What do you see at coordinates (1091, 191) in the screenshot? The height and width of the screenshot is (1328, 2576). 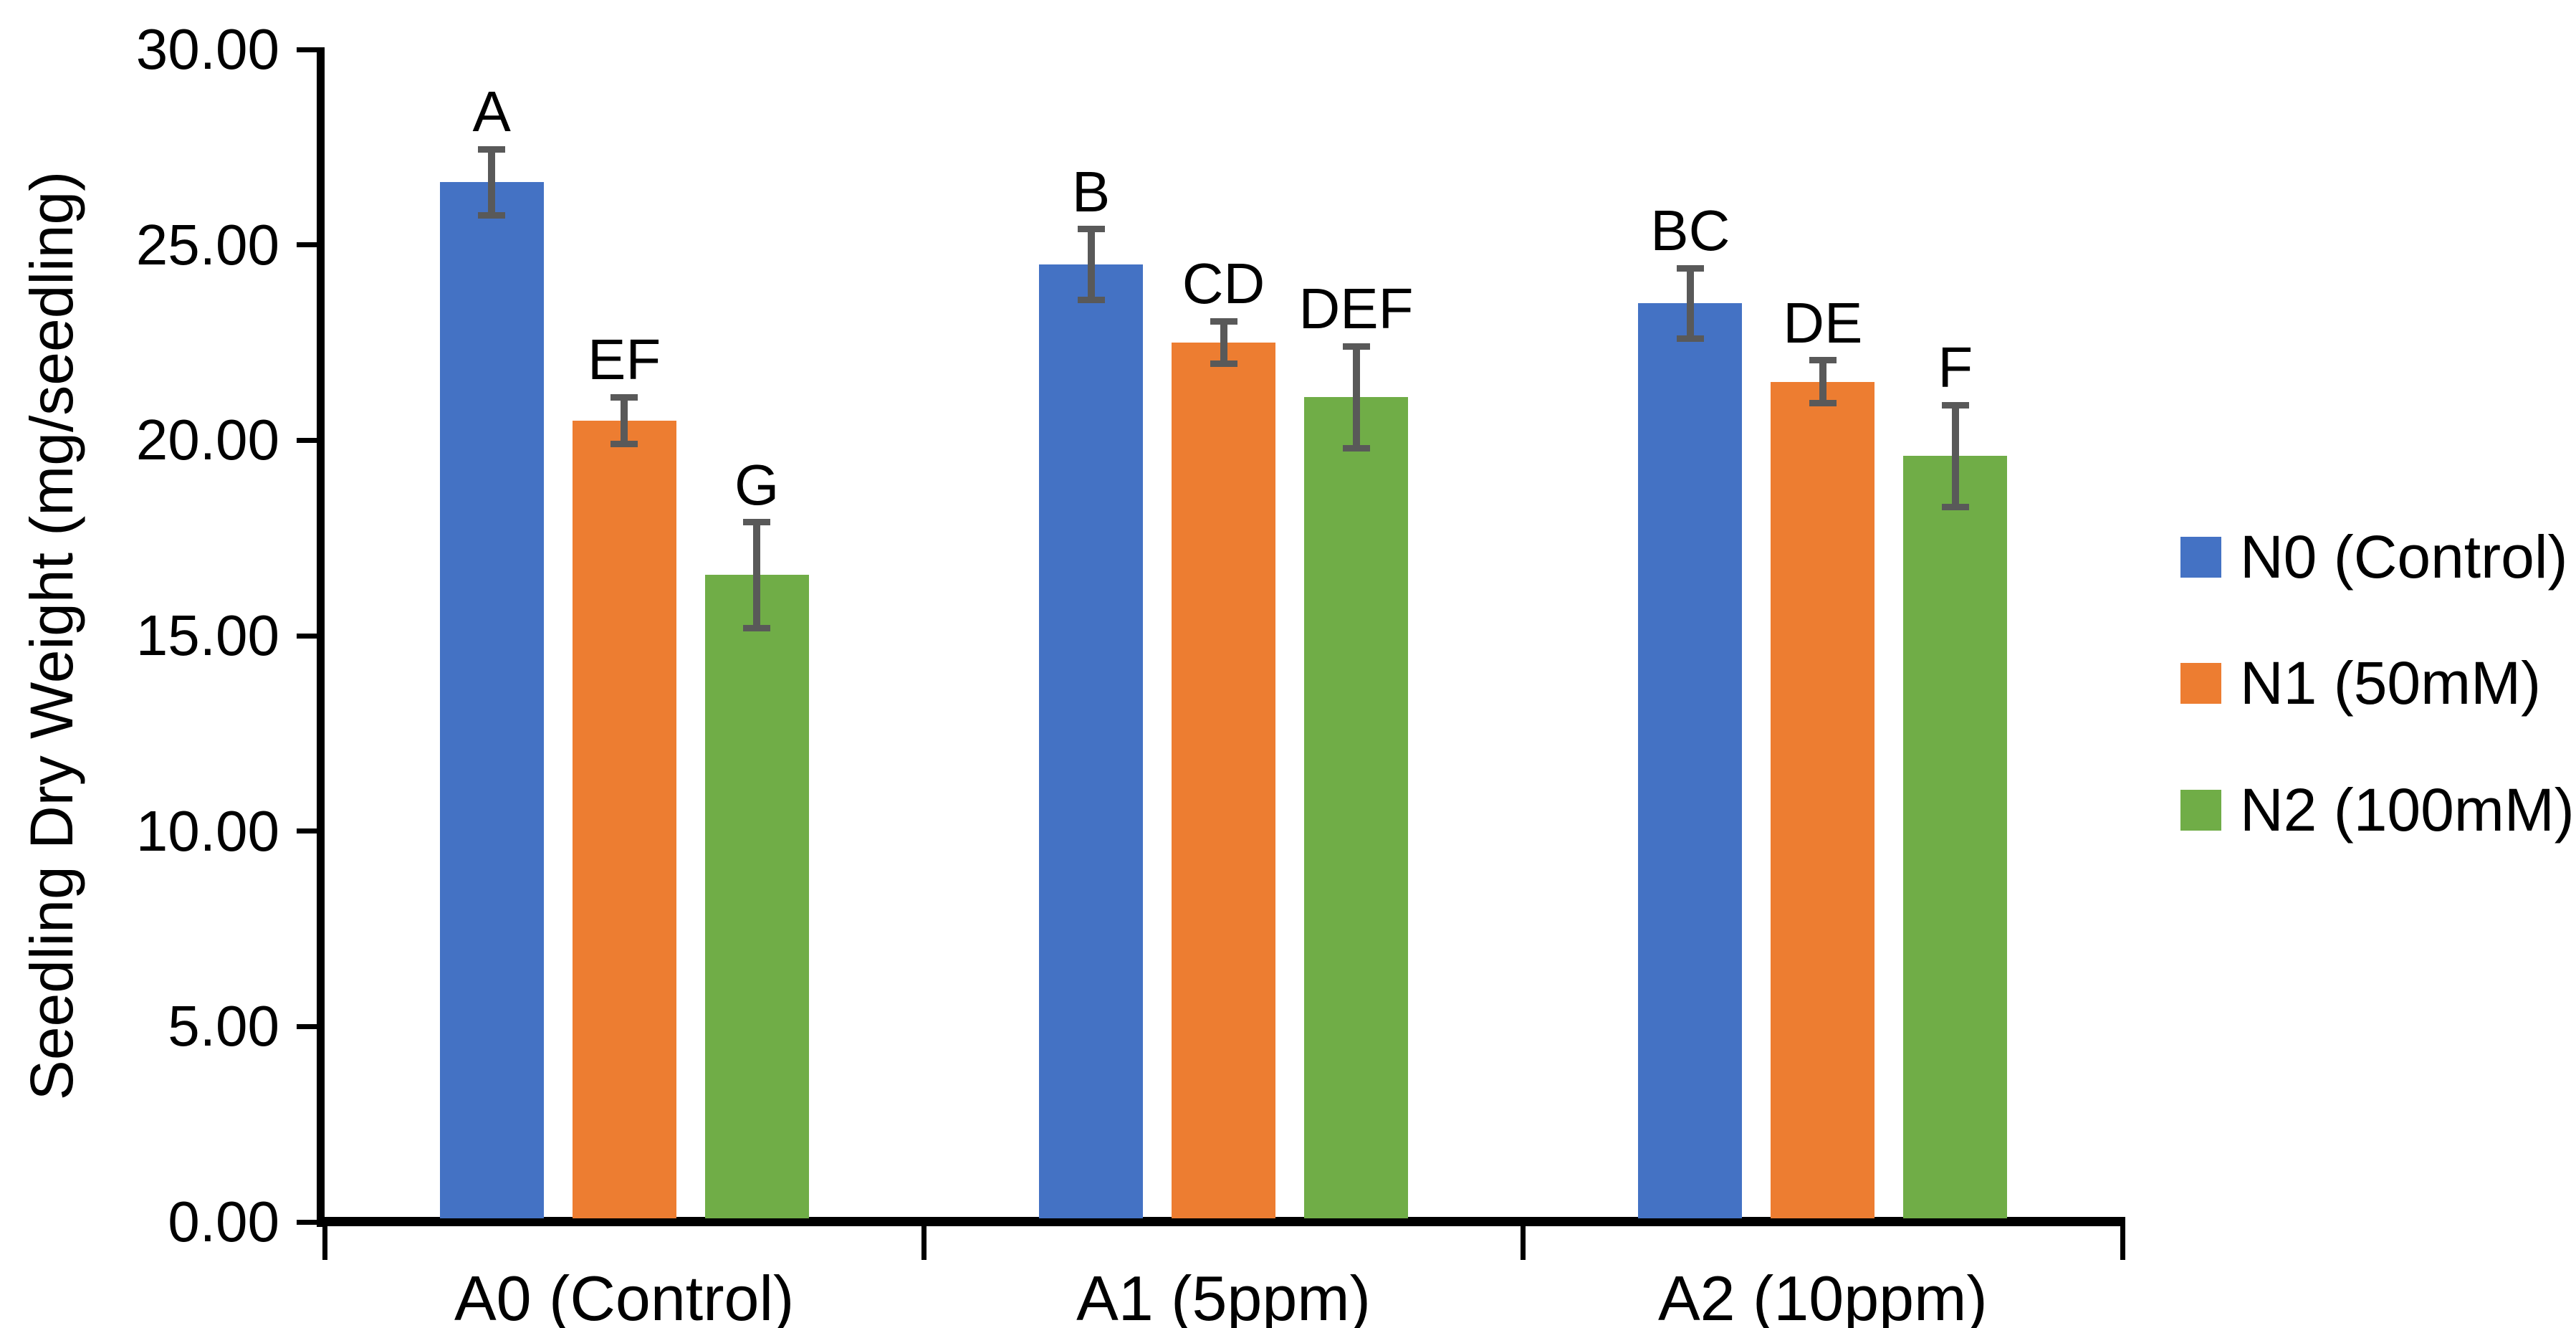 I see `sig-label: B` at bounding box center [1091, 191].